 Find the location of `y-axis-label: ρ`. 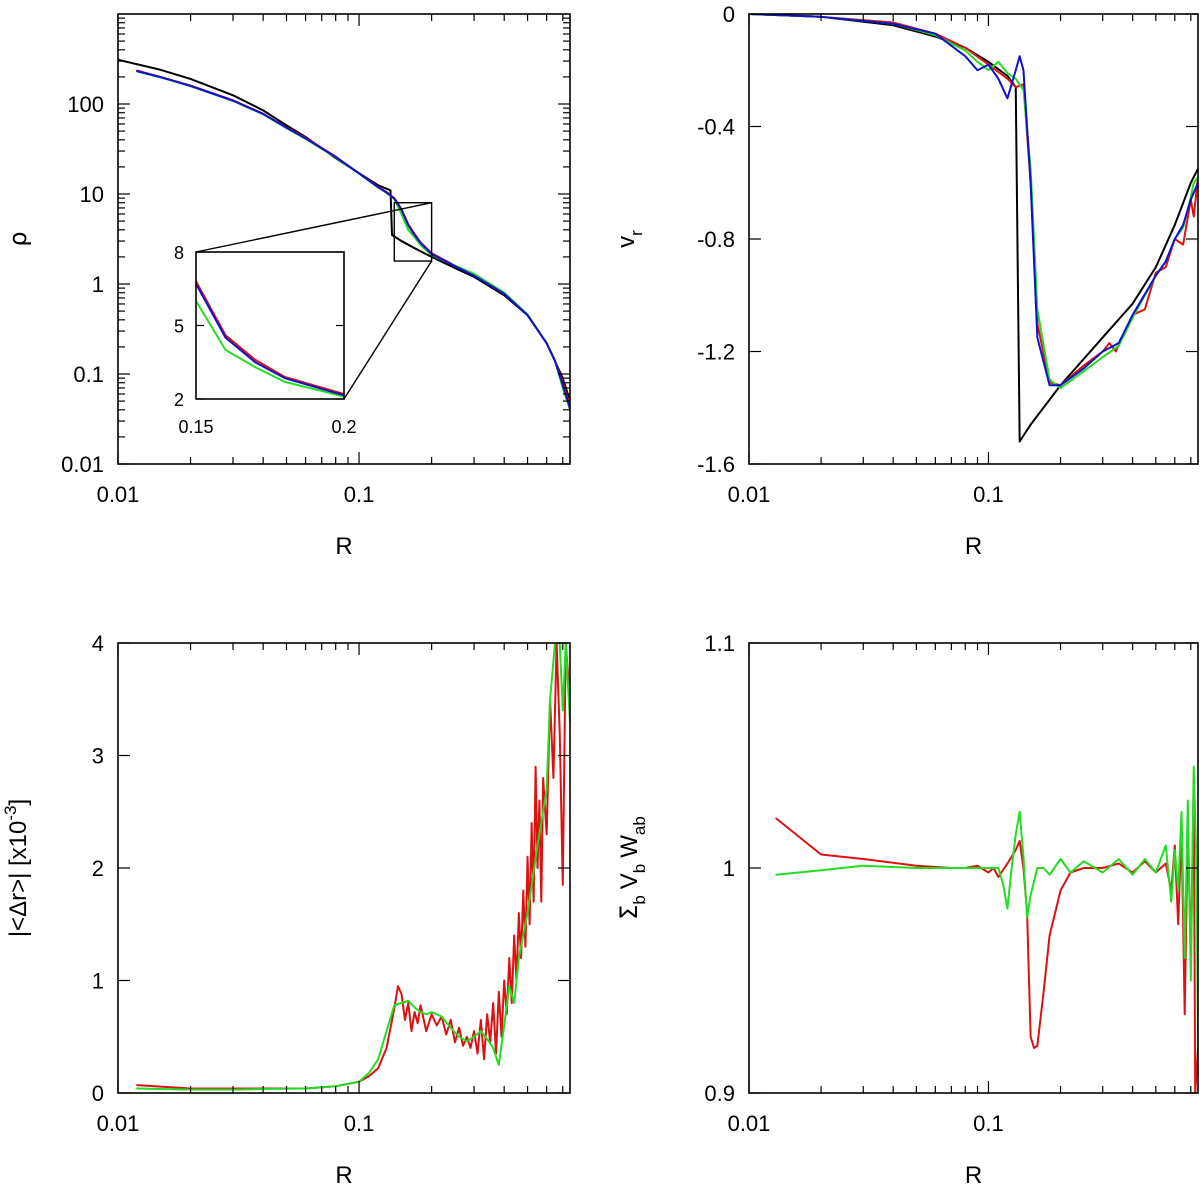

y-axis-label: ρ is located at coordinates (18, 238).